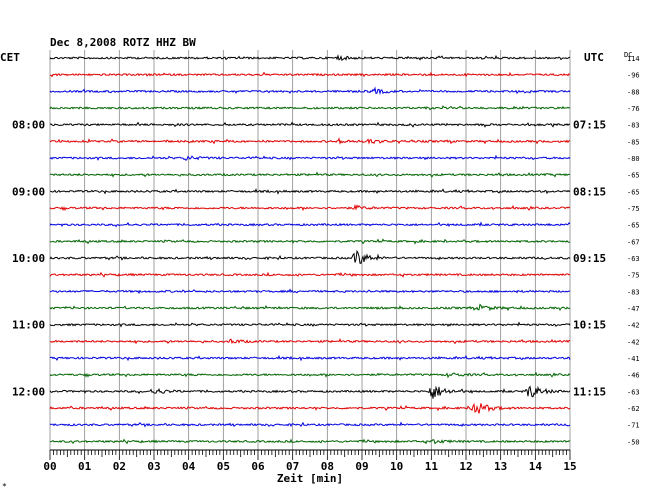 The image size is (650, 494). What do you see at coordinates (633, 359) in the screenshot?
I see `dc-offset-label: -41` at bounding box center [633, 359].